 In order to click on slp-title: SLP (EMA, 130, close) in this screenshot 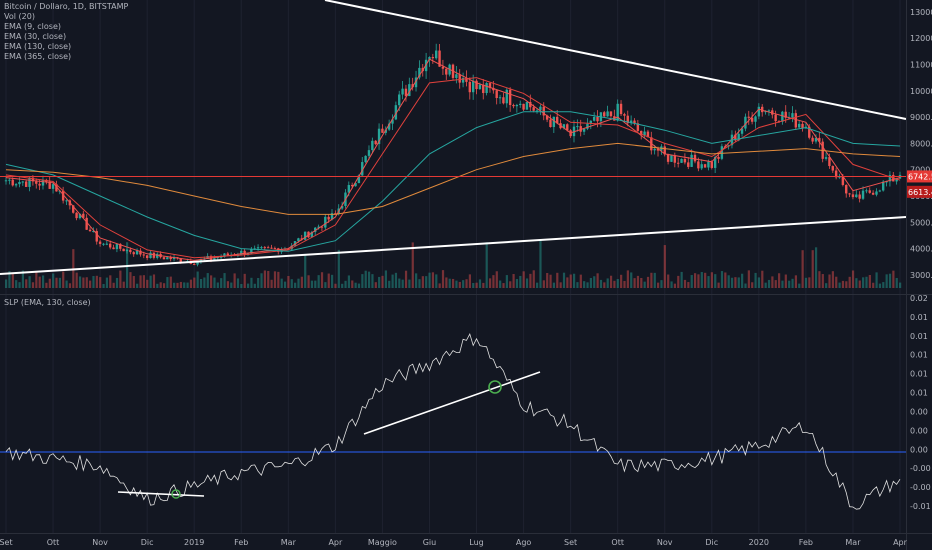, I will do `click(47, 302)`.